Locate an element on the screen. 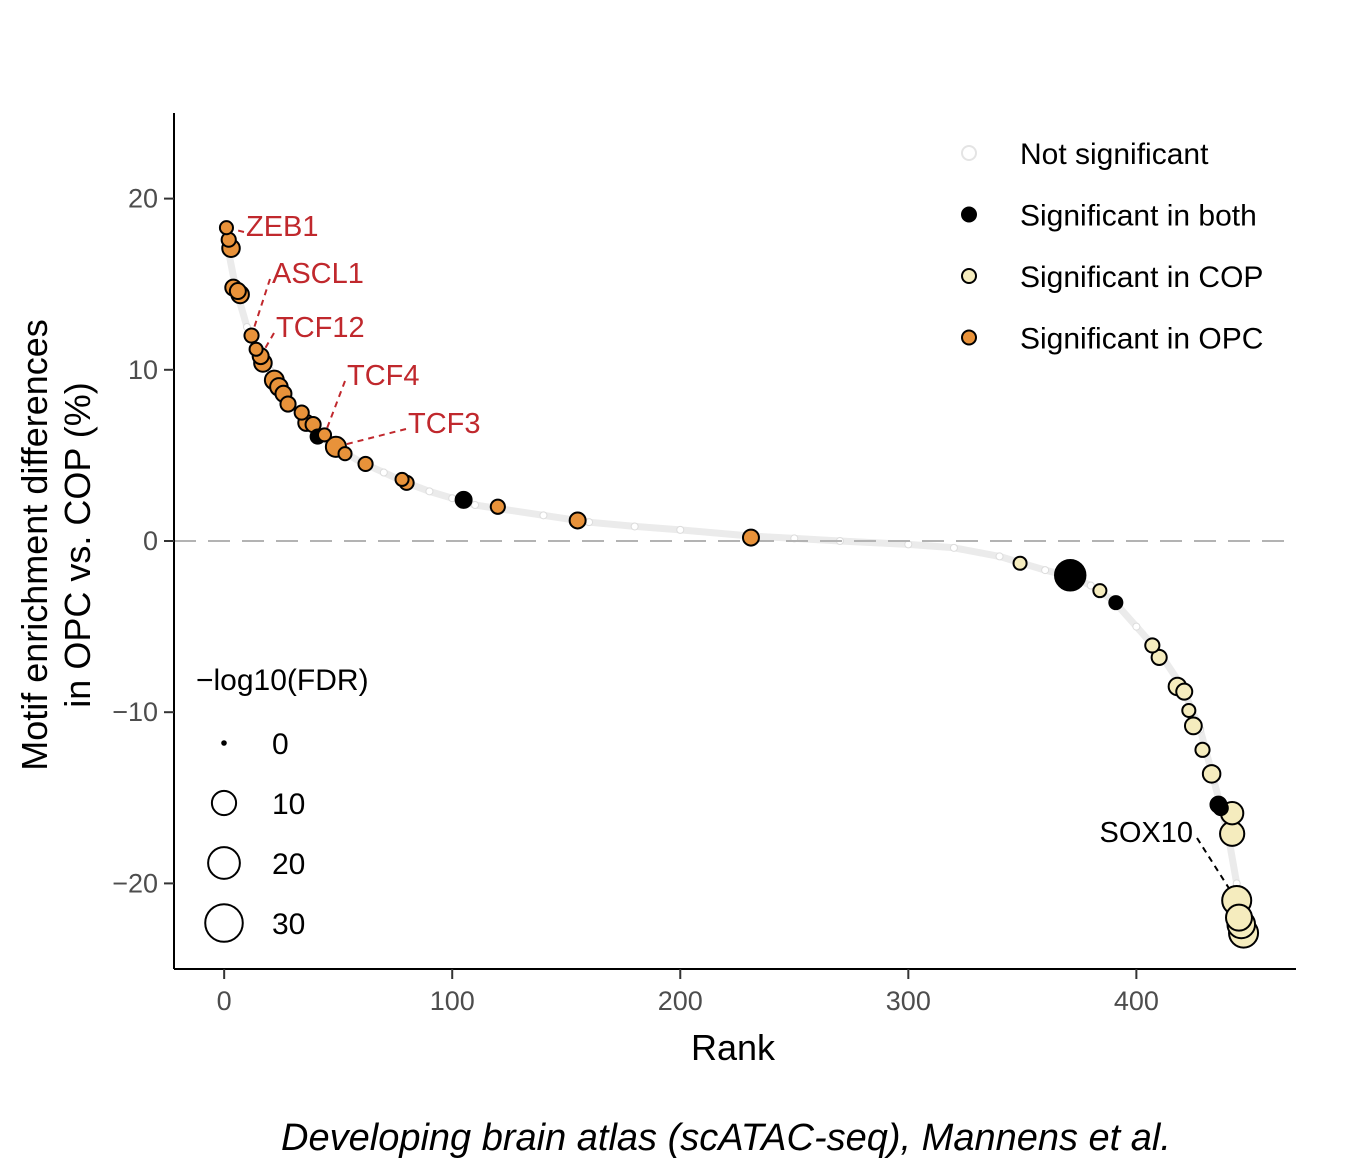  annotation-label: ASCL1 is located at coordinates (318, 274).